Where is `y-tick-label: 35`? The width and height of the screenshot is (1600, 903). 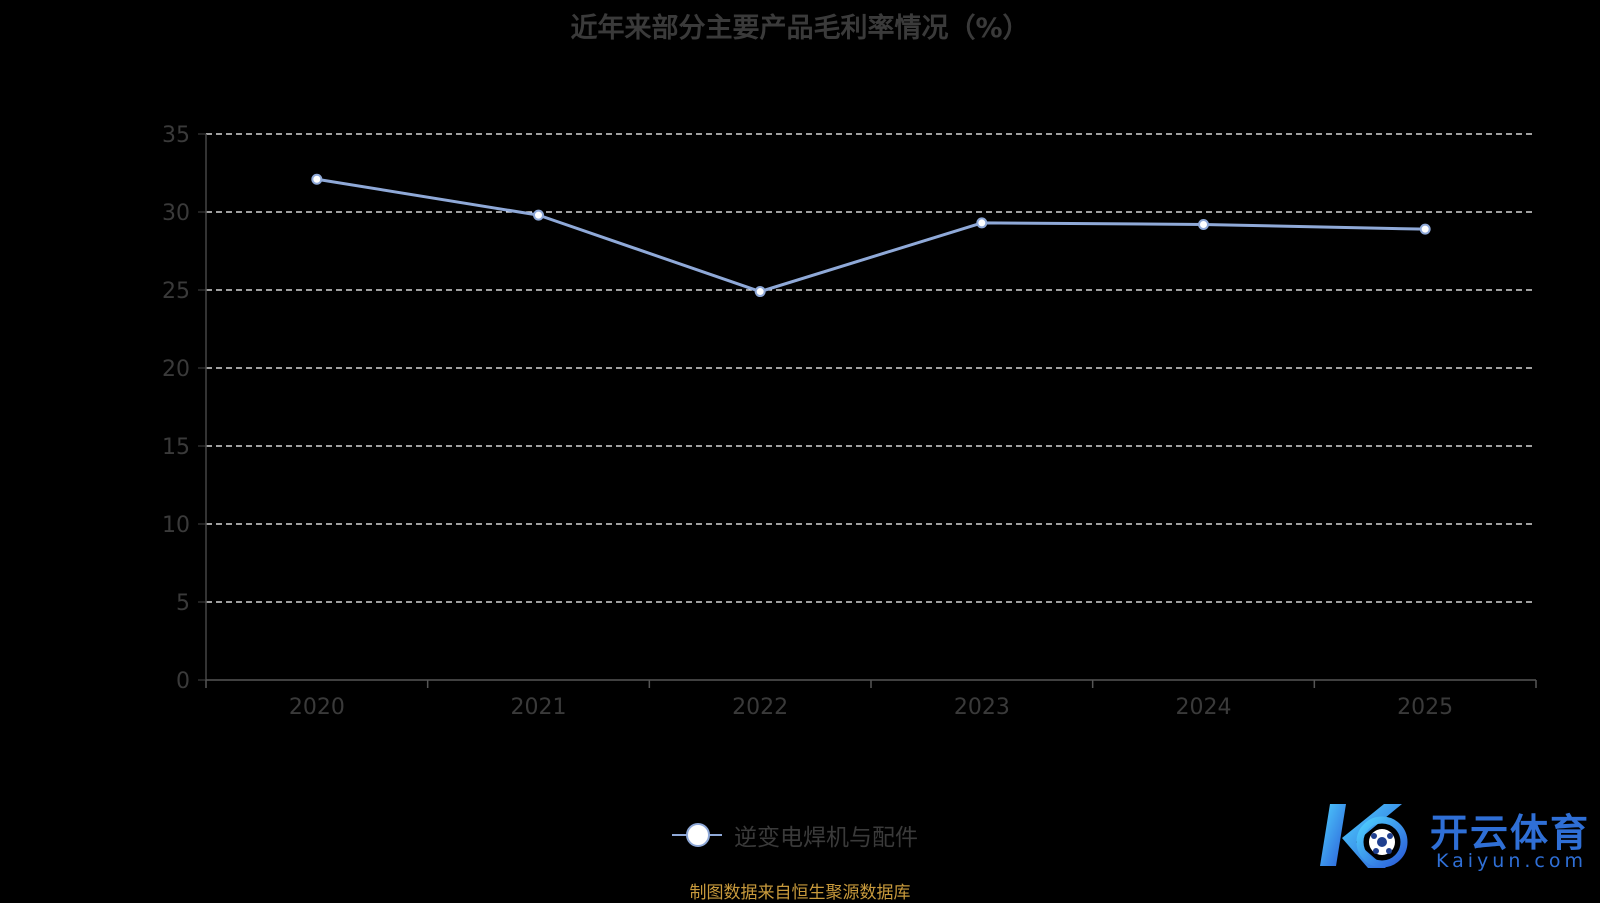
y-tick-label: 35 is located at coordinates (176, 135).